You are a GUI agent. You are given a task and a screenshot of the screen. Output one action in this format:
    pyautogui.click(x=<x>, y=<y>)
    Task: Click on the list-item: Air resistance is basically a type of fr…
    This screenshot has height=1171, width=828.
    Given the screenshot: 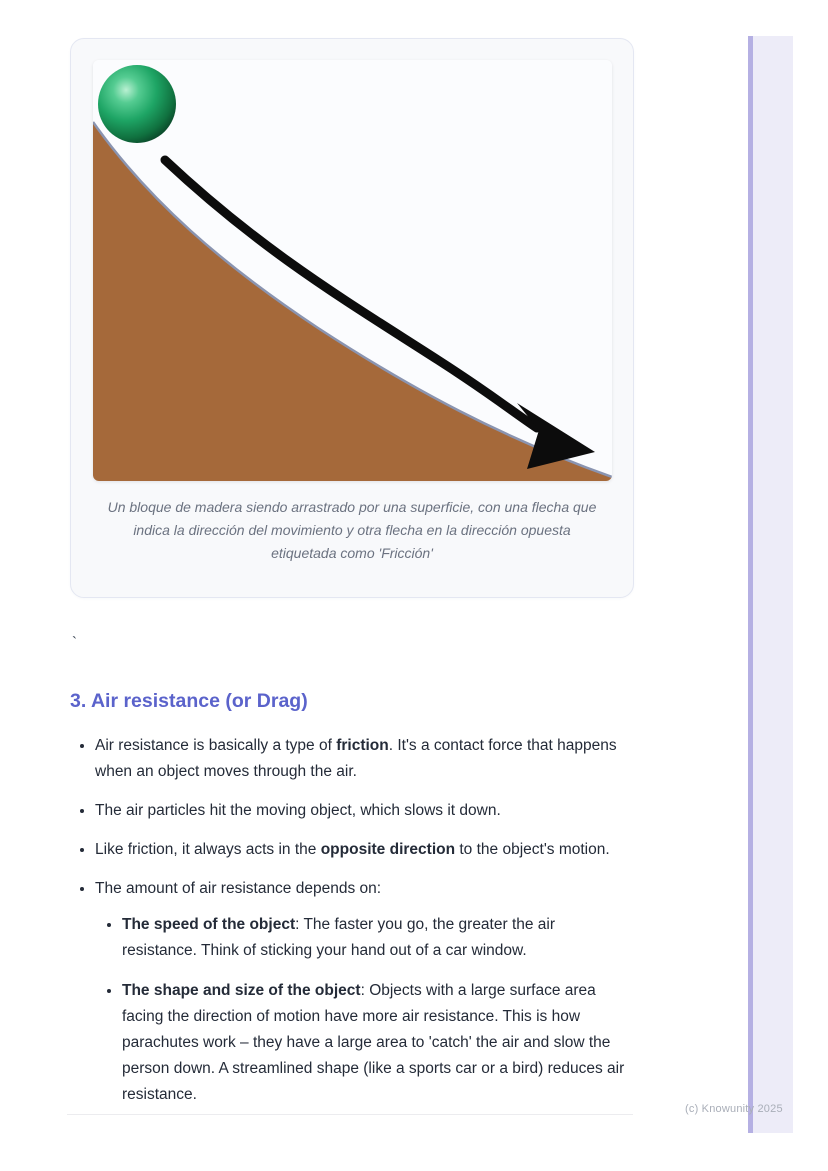 What is the action you would take?
    pyautogui.click(x=364, y=759)
    